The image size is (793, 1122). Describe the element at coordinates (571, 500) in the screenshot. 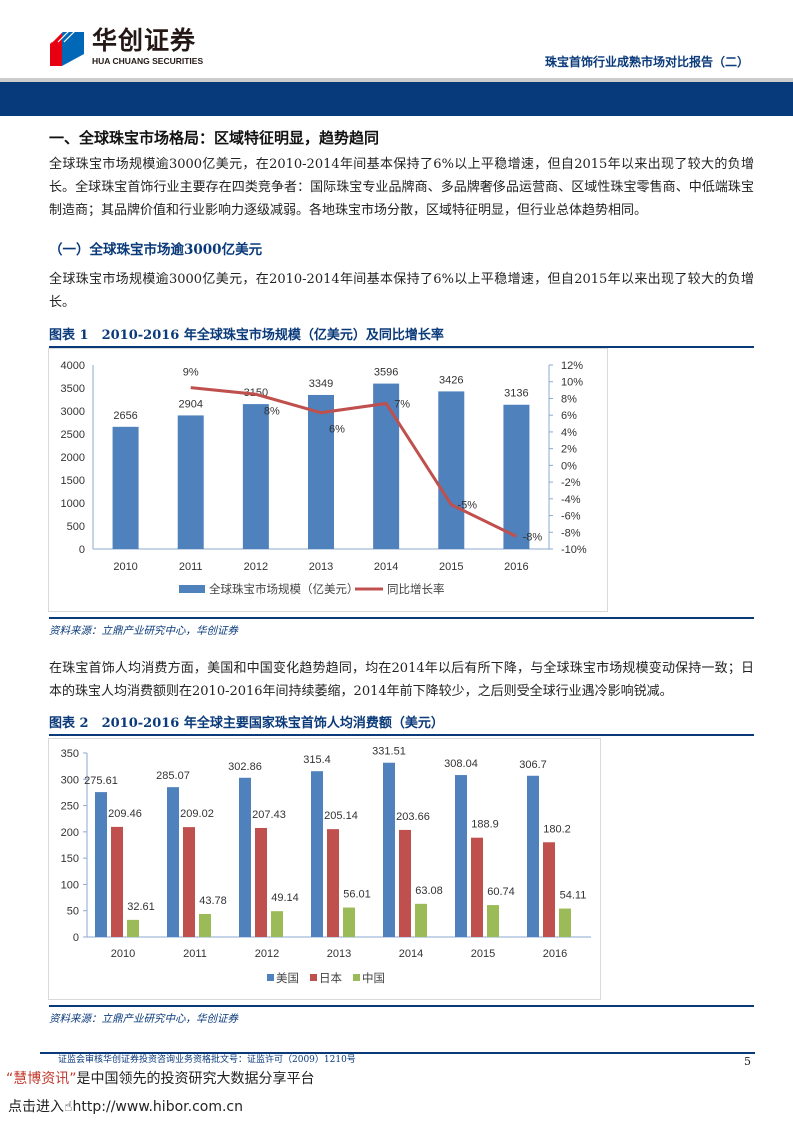

I see `y2-tick-label: -4%` at that location.